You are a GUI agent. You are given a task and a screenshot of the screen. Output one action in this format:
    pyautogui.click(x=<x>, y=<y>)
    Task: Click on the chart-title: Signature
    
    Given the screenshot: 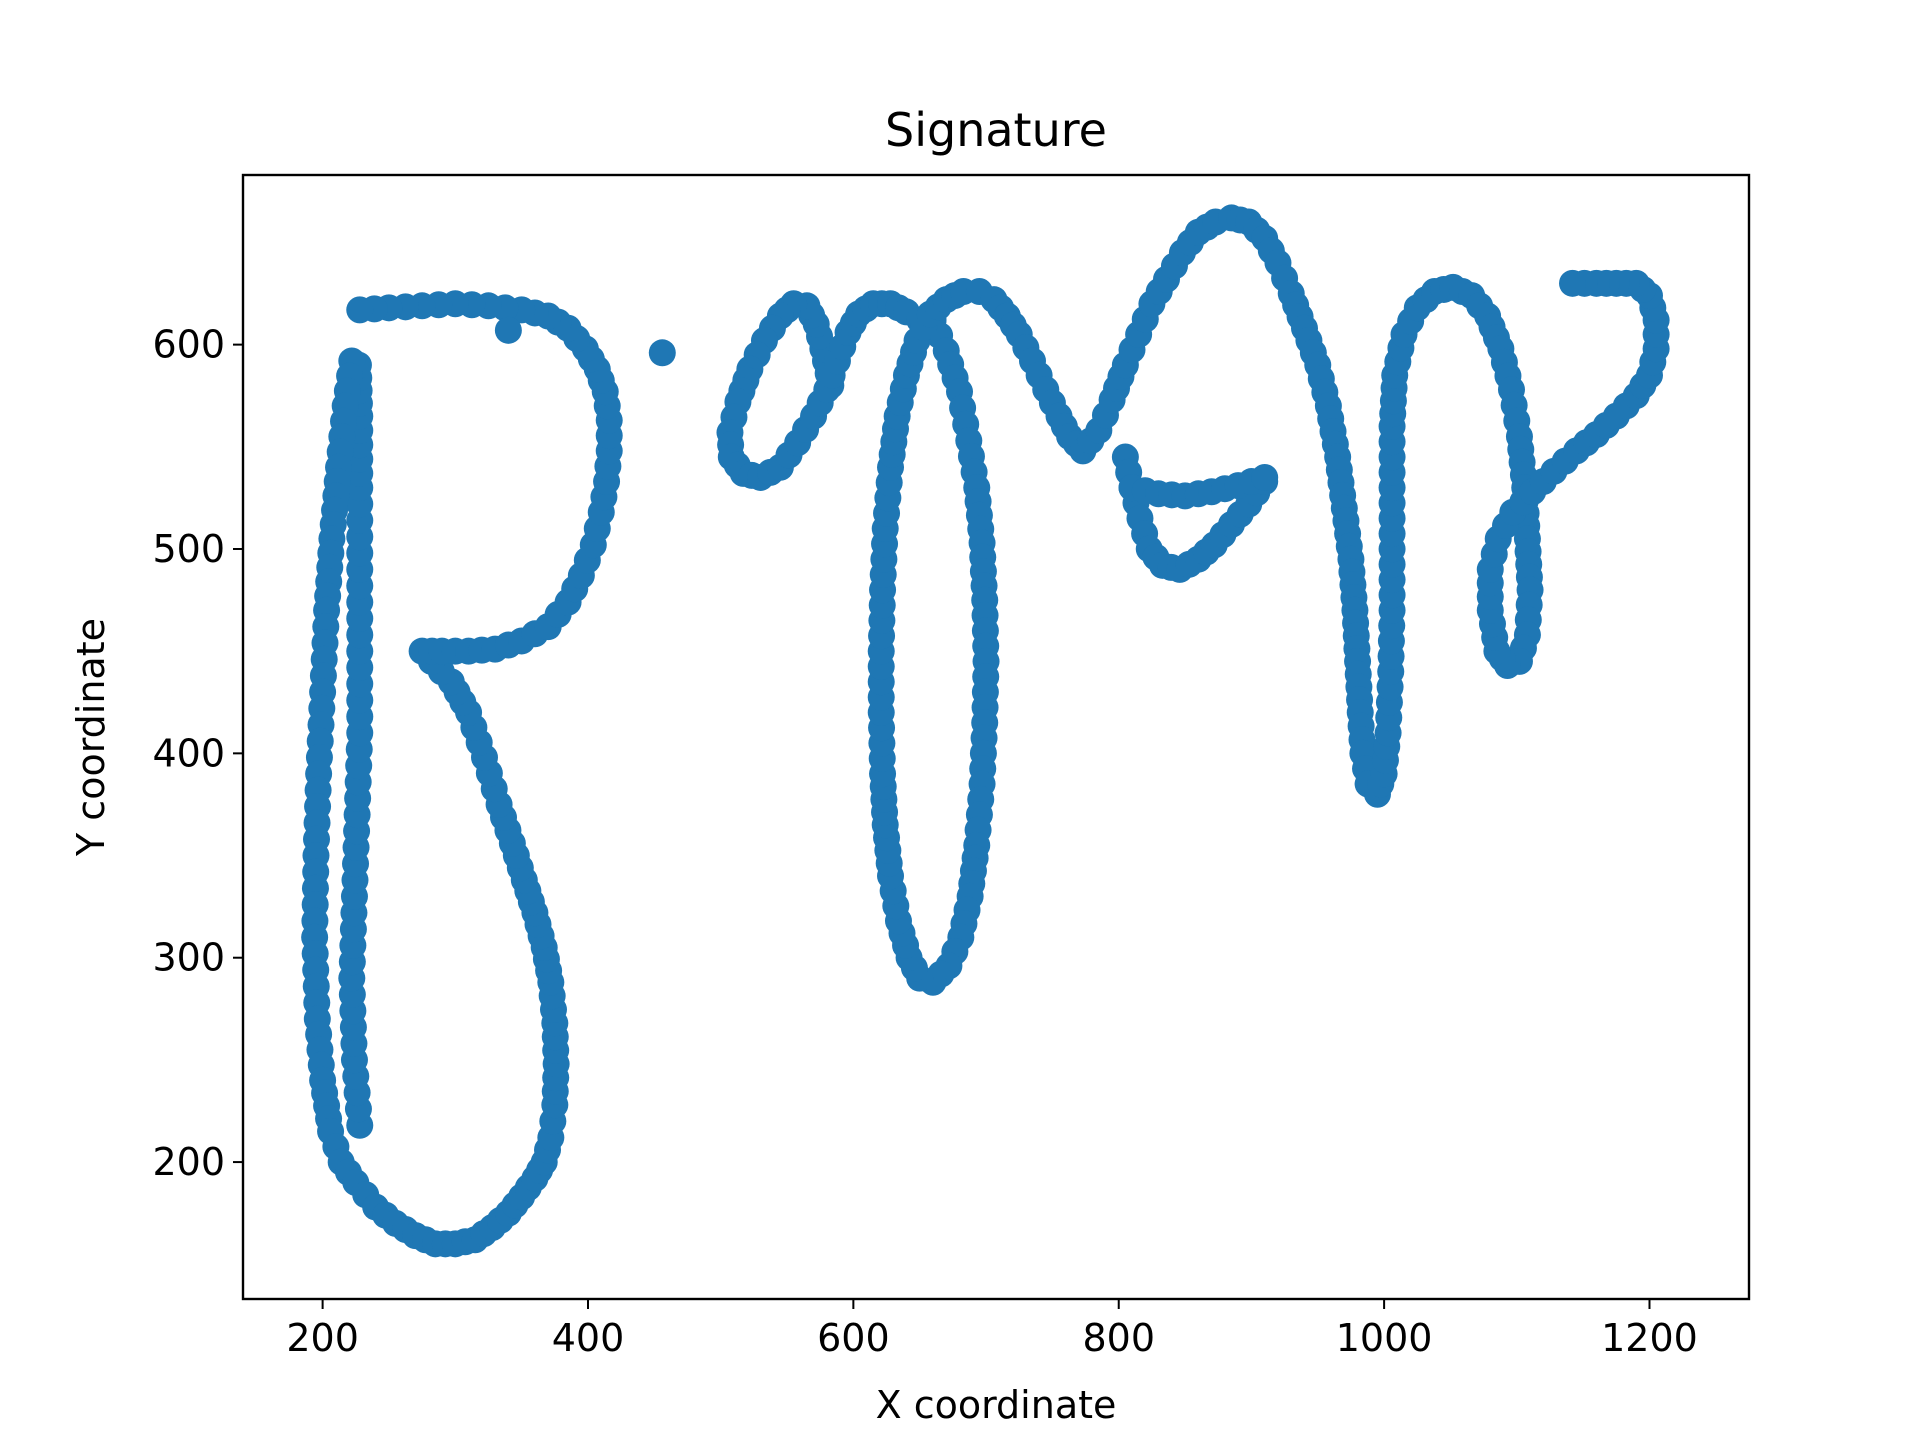 What is the action you would take?
    pyautogui.click(x=996, y=130)
    